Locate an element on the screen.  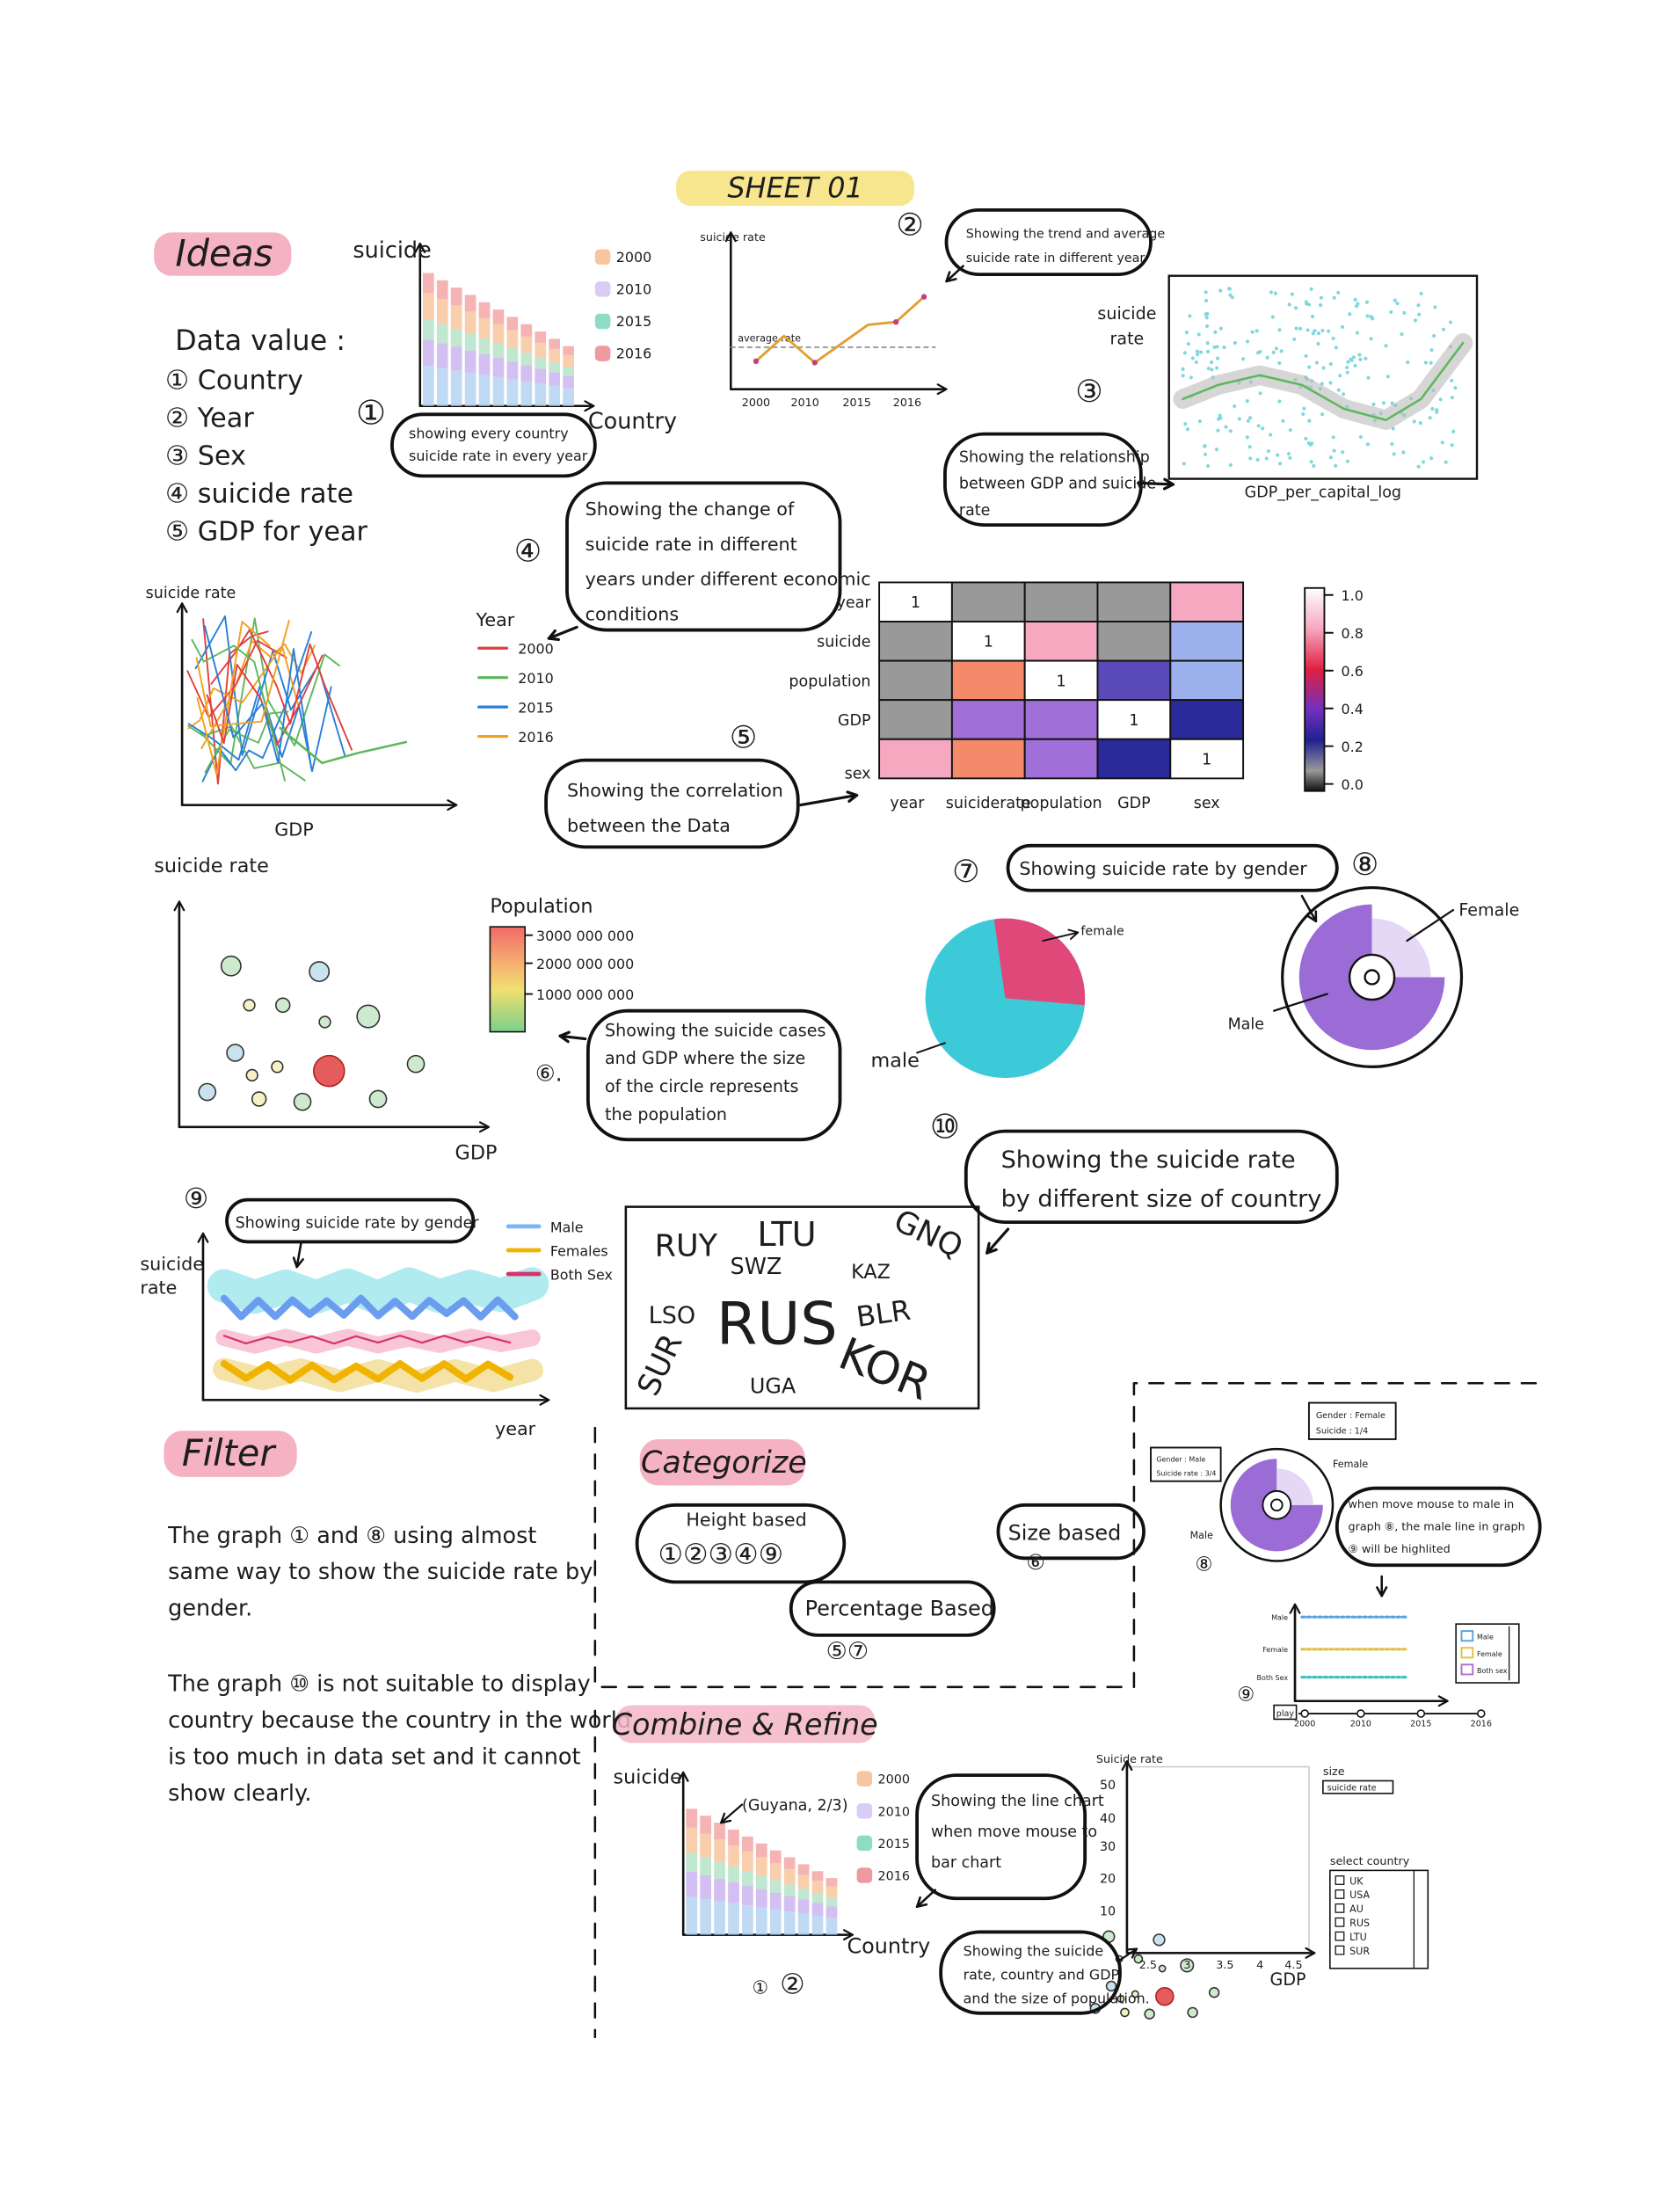
play-button is located at coordinates (1285, 1712).